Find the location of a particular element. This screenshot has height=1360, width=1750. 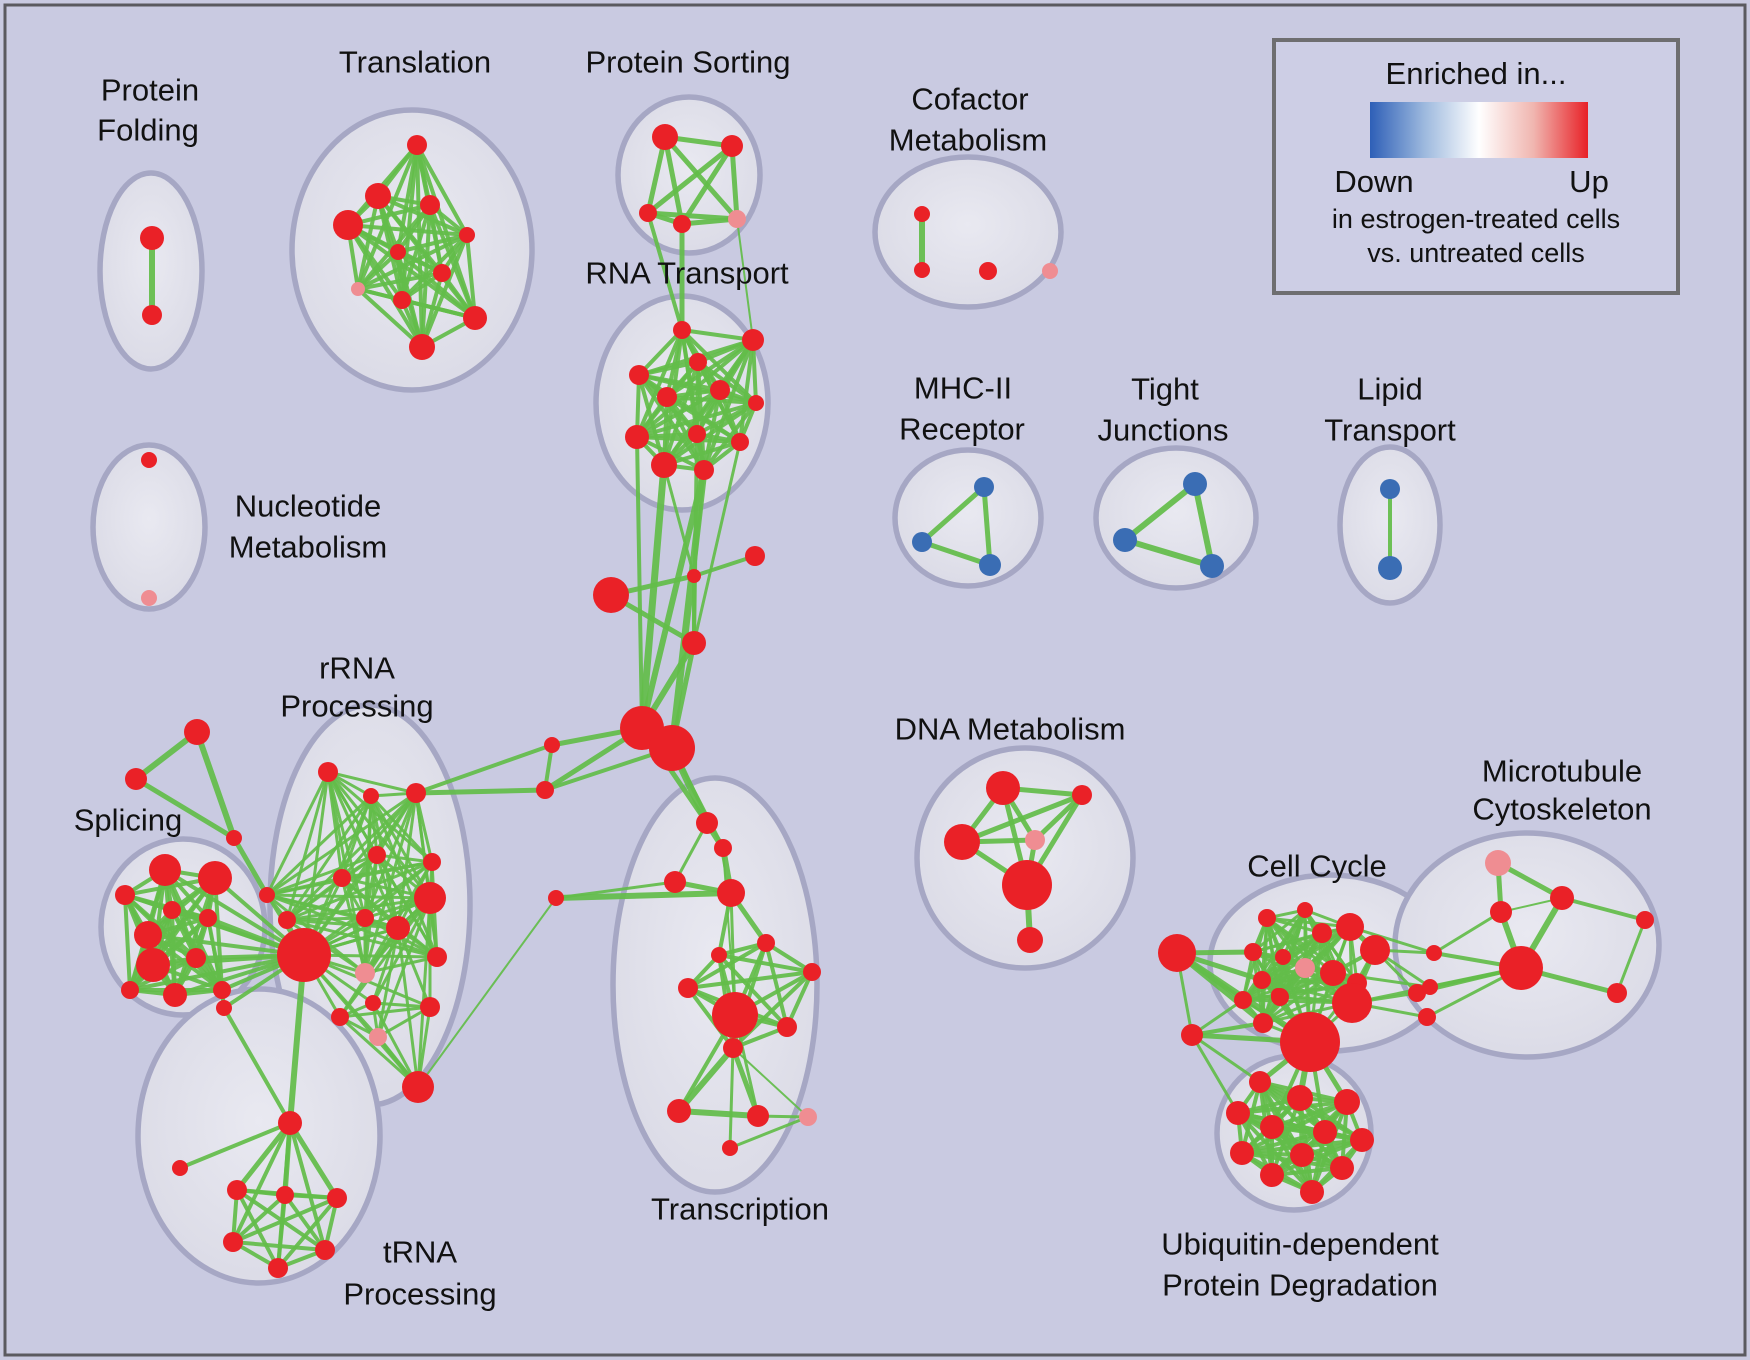

node-u12 is located at coordinates (1312, 1192).